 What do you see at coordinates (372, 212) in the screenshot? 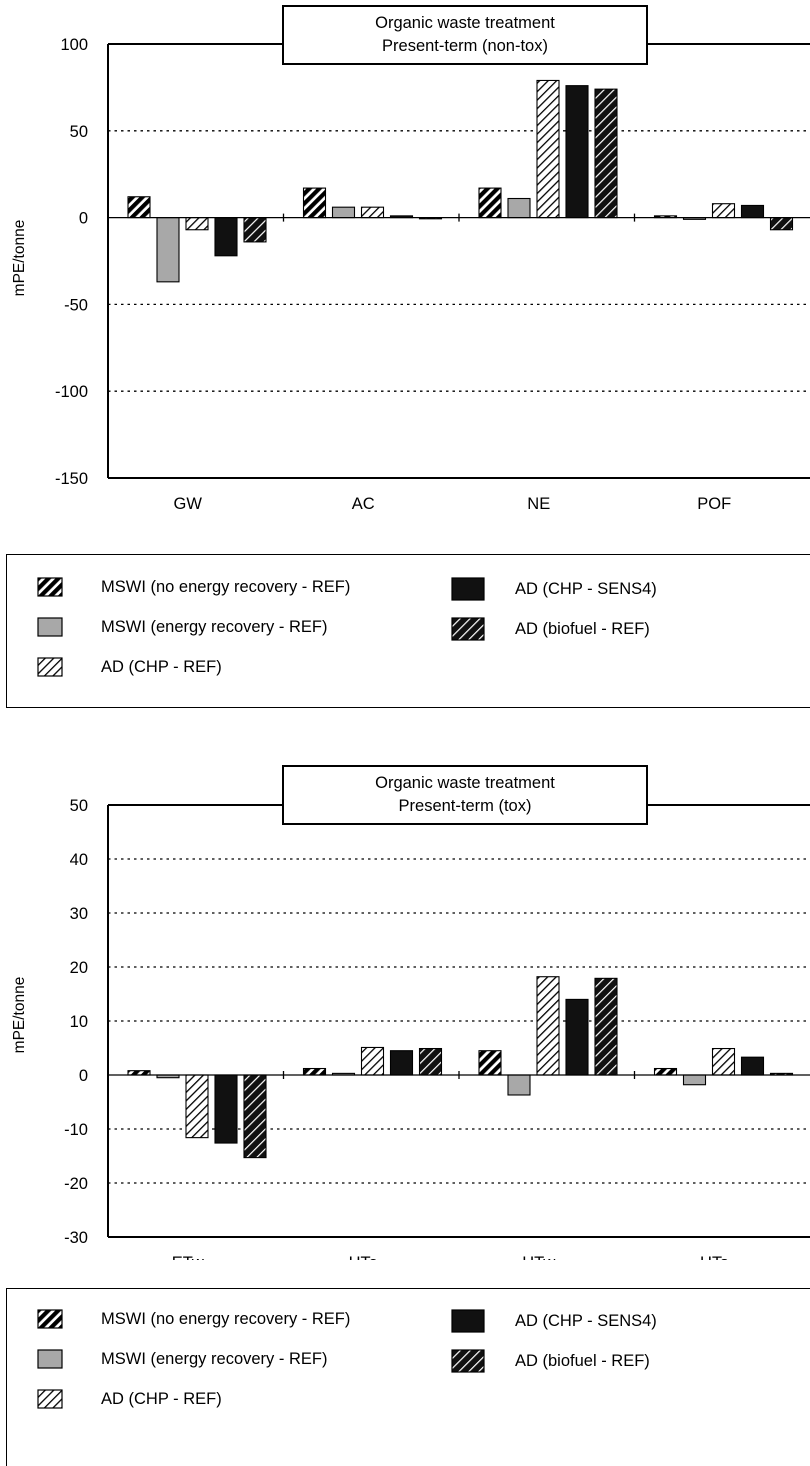
I see `bar-ac-ad-chp-ref` at bounding box center [372, 212].